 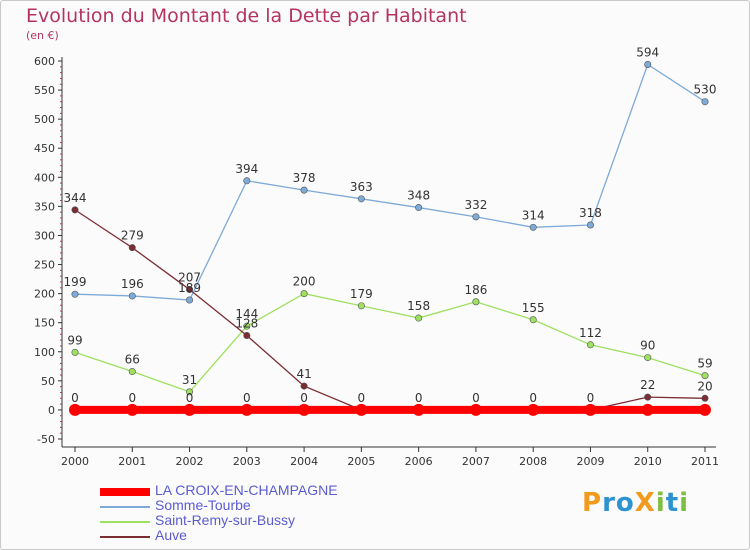 I want to click on x-tick-label: 2009, so click(x=590, y=461).